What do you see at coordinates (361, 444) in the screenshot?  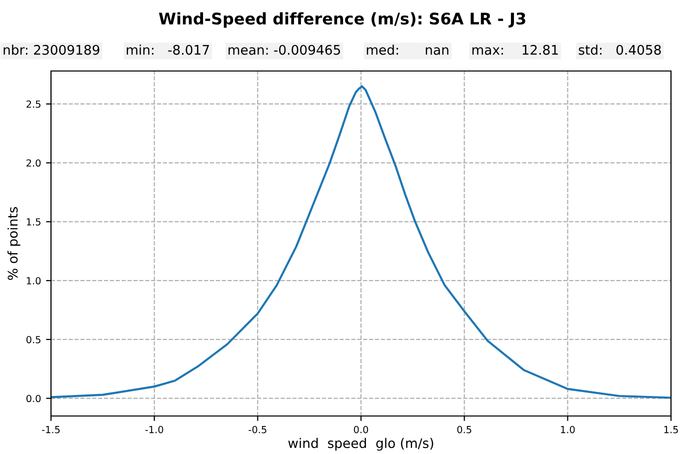 I see `x-axis-title: wind speed glo (m/s)` at bounding box center [361, 444].